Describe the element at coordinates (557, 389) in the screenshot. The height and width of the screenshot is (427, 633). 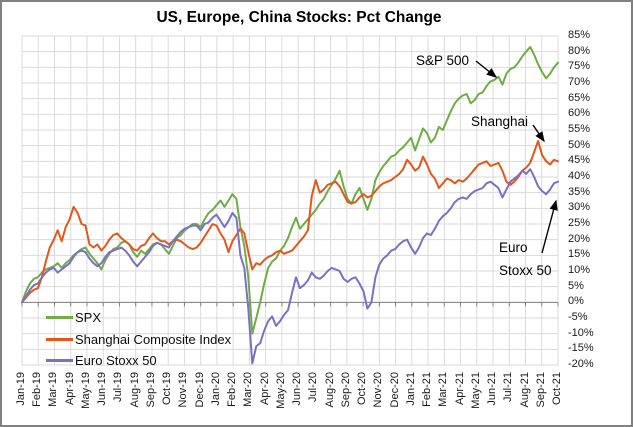
I see `x-axis-label: Oct-21` at that location.